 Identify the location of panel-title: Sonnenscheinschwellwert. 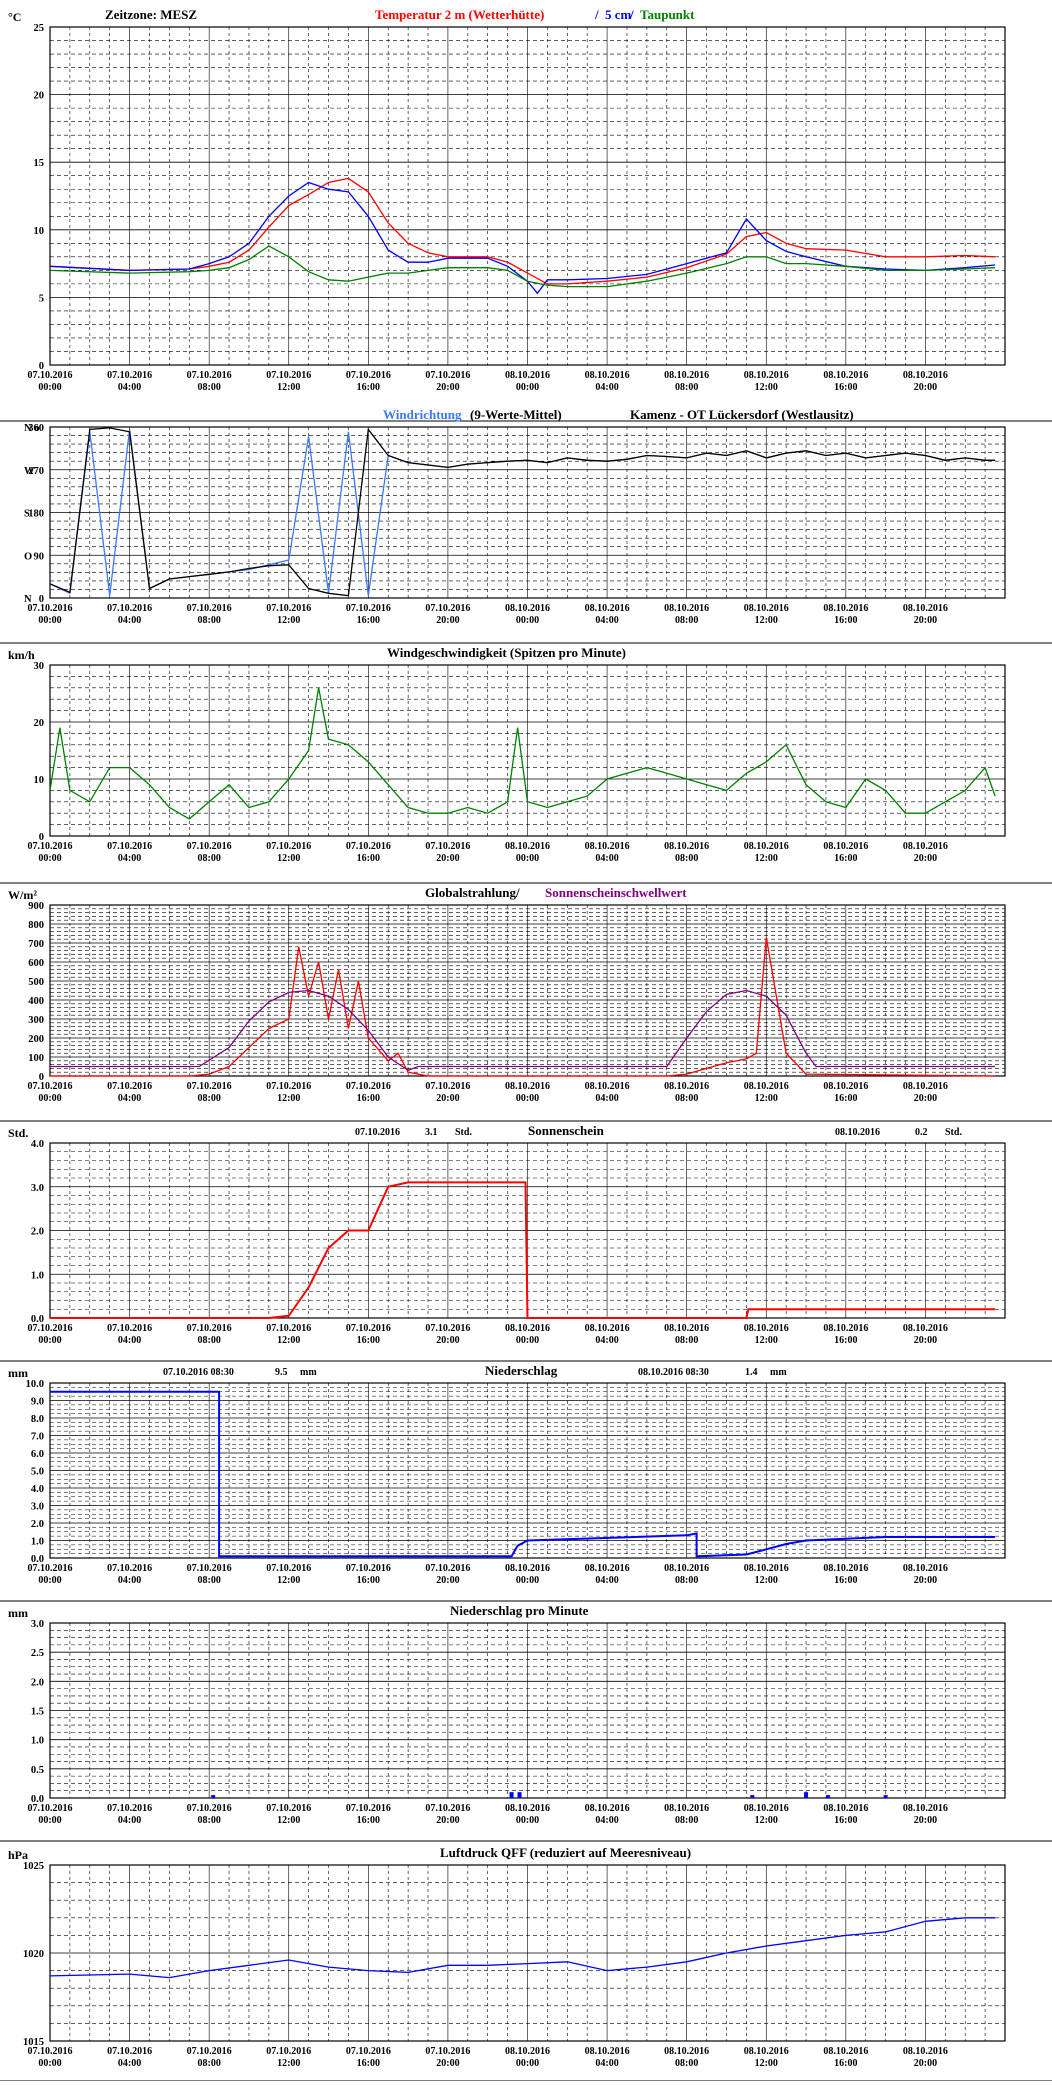
(616, 892).